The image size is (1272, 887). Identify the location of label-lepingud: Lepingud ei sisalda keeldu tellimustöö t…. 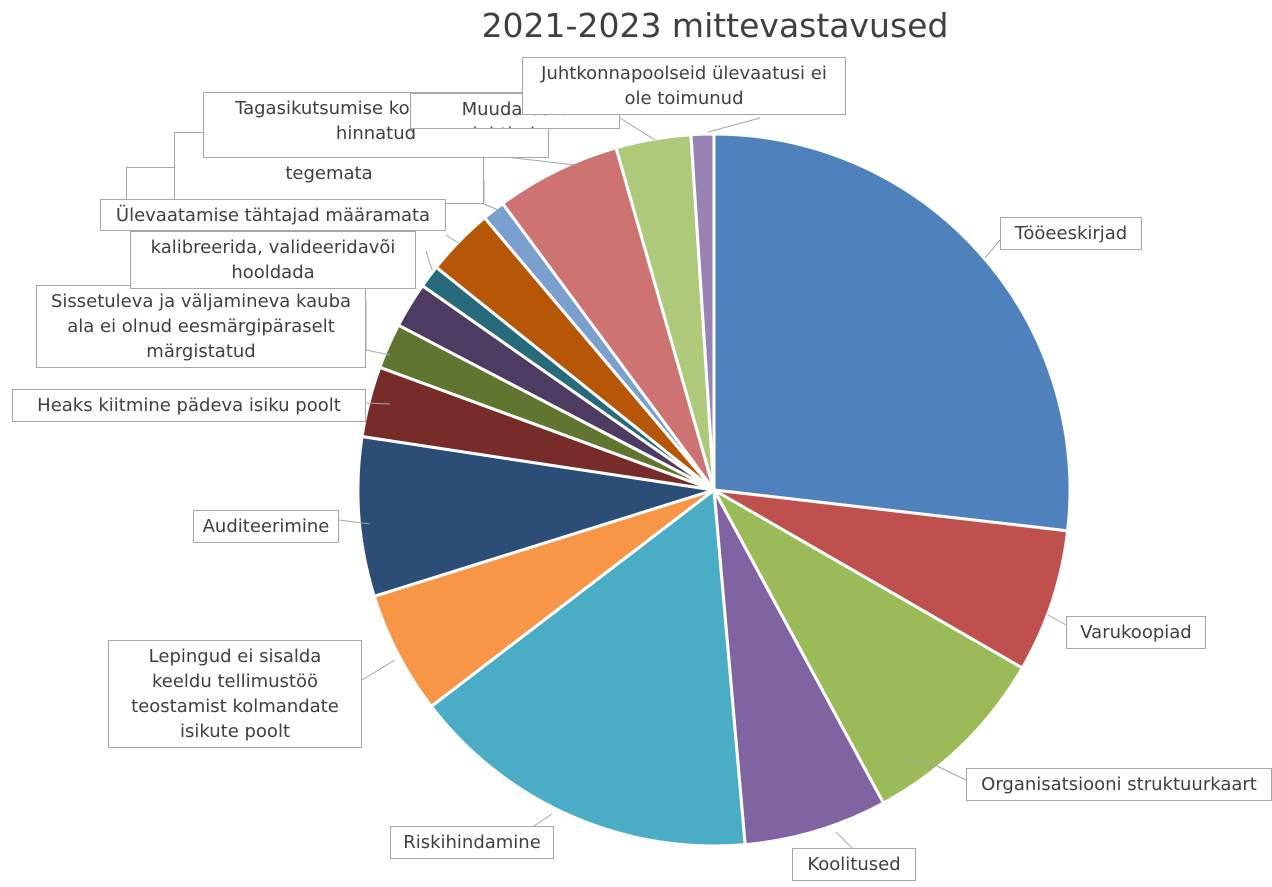
(235, 694).